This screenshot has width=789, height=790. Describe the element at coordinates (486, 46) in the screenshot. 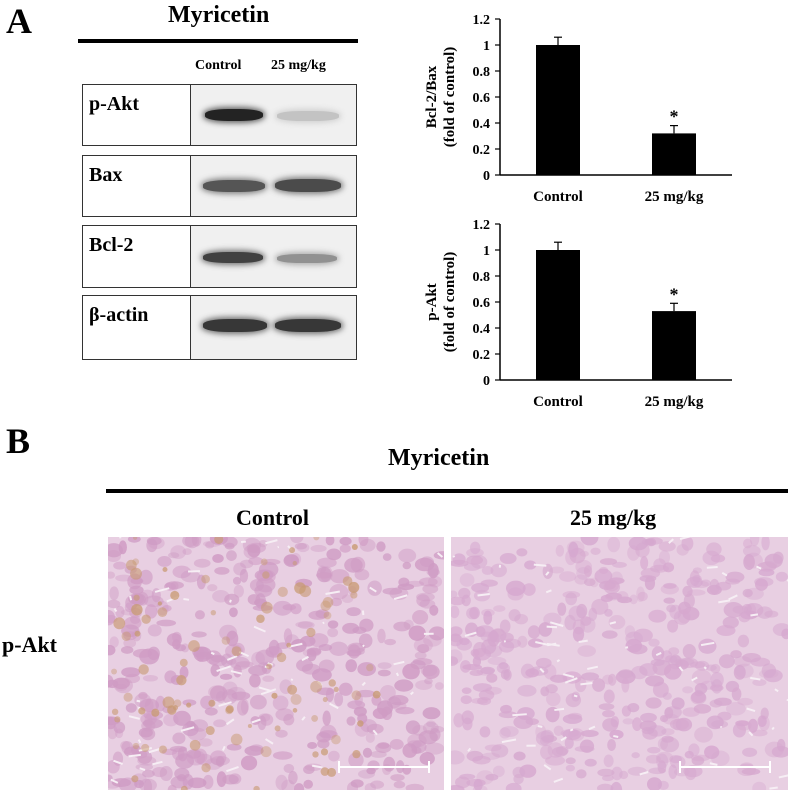

I see `y-tick-label: 1` at that location.